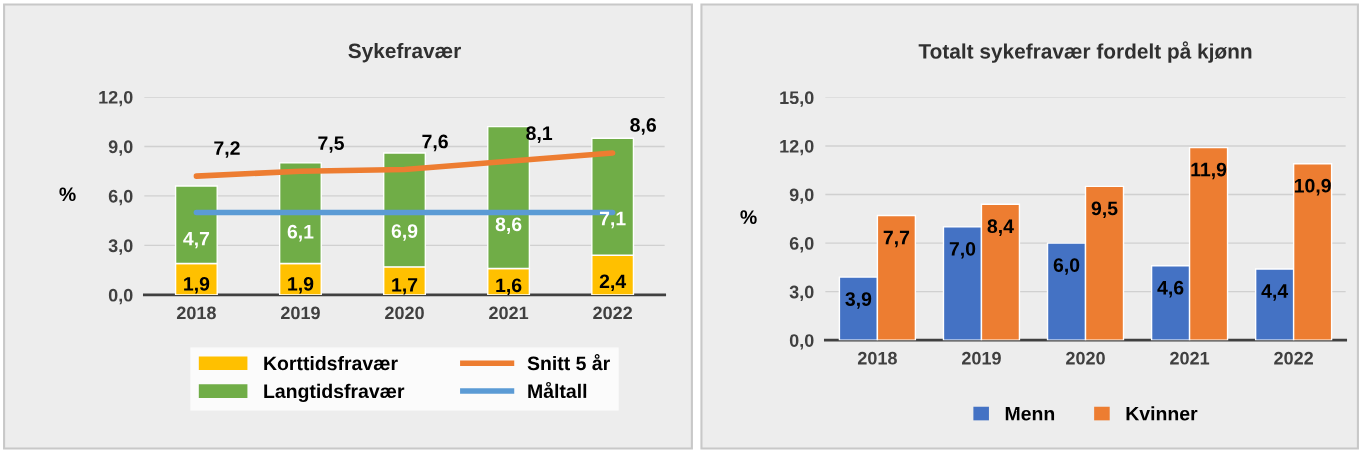 The height and width of the screenshot is (453, 1362). What do you see at coordinates (1170, 289) in the screenshot?
I see `data-label: 4,6` at bounding box center [1170, 289].